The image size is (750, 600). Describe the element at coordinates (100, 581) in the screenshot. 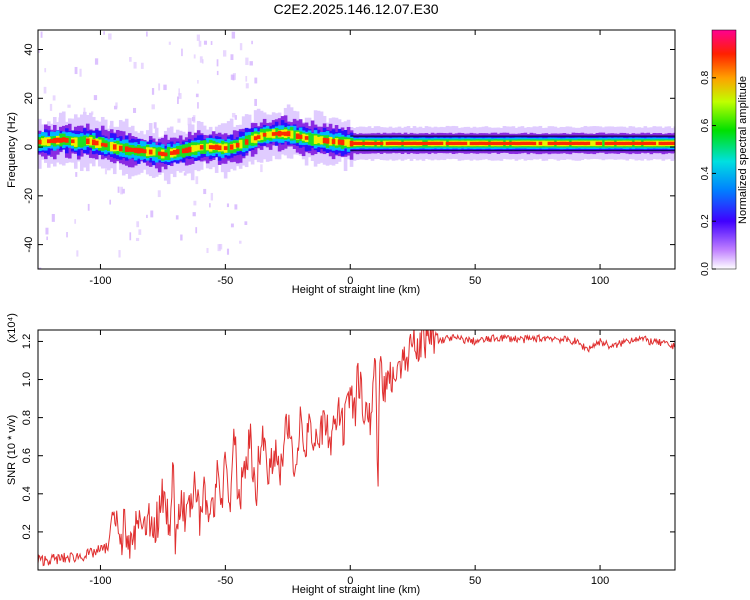

I see `snr-xtick-label: -100` at that location.